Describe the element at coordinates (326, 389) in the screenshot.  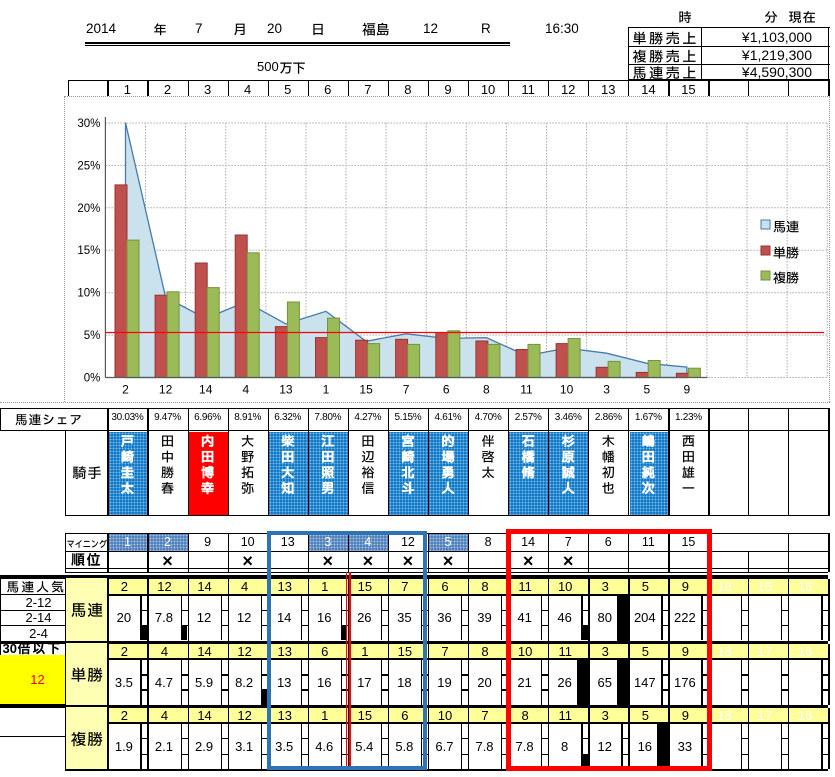
I see `svg-text: 1` at that location.